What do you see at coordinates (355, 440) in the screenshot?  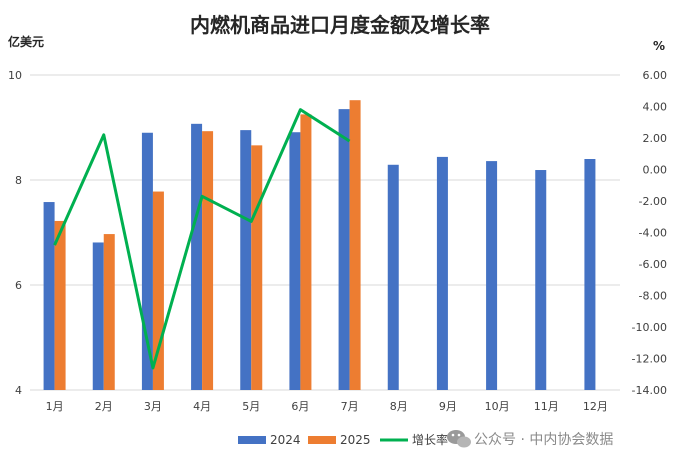 I see `legend-label: 2025` at bounding box center [355, 440].